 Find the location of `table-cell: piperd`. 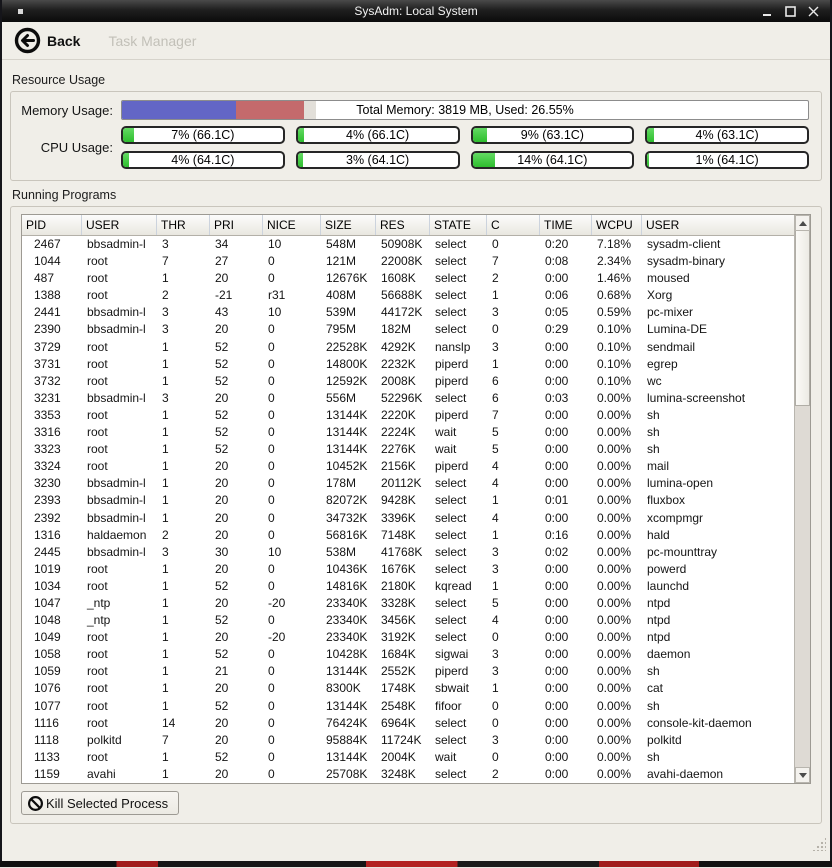

table-cell: piperd is located at coordinates (452, 466).